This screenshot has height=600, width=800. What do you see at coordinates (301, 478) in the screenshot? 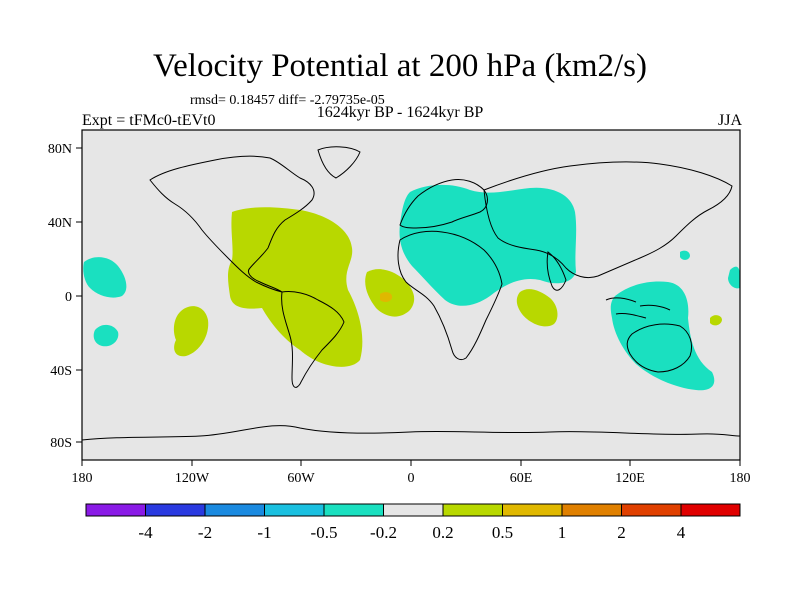
I see `lon-label-60w: 60W` at bounding box center [301, 478].